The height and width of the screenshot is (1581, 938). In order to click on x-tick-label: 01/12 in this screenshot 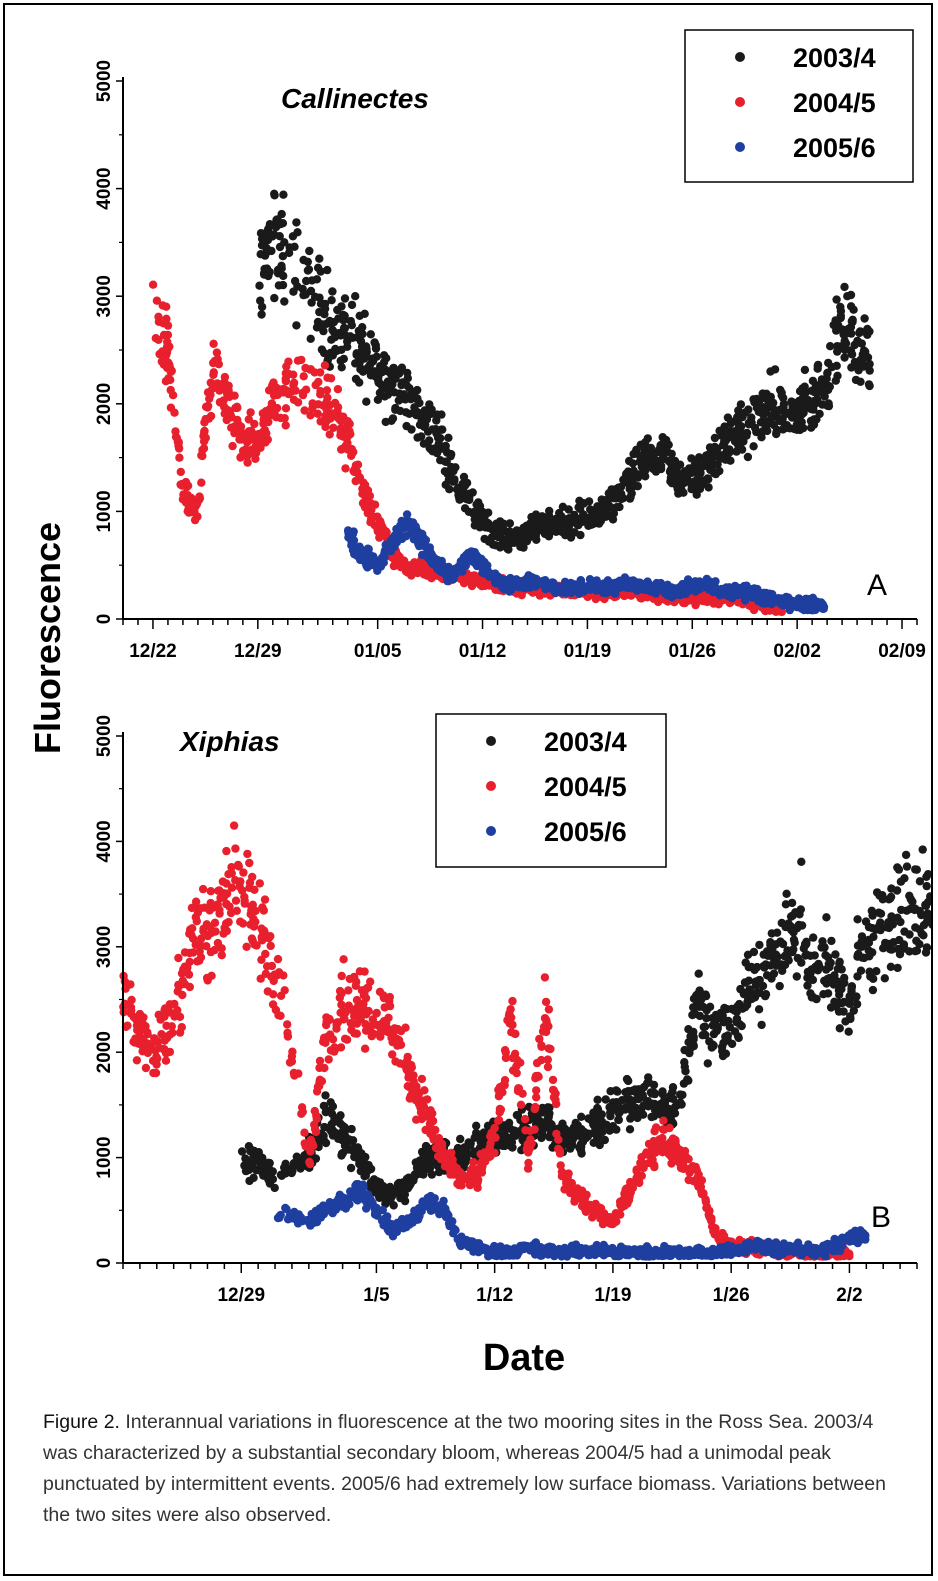, I will do `click(483, 651)`.